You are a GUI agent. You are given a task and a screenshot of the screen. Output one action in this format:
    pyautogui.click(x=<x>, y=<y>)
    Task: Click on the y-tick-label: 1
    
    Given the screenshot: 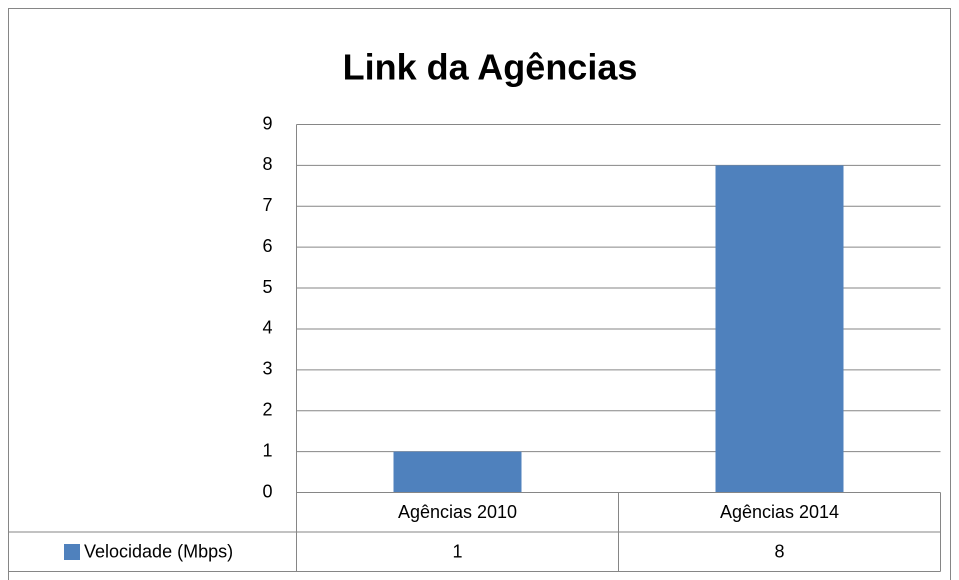 What is the action you would take?
    pyautogui.click(x=267, y=450)
    